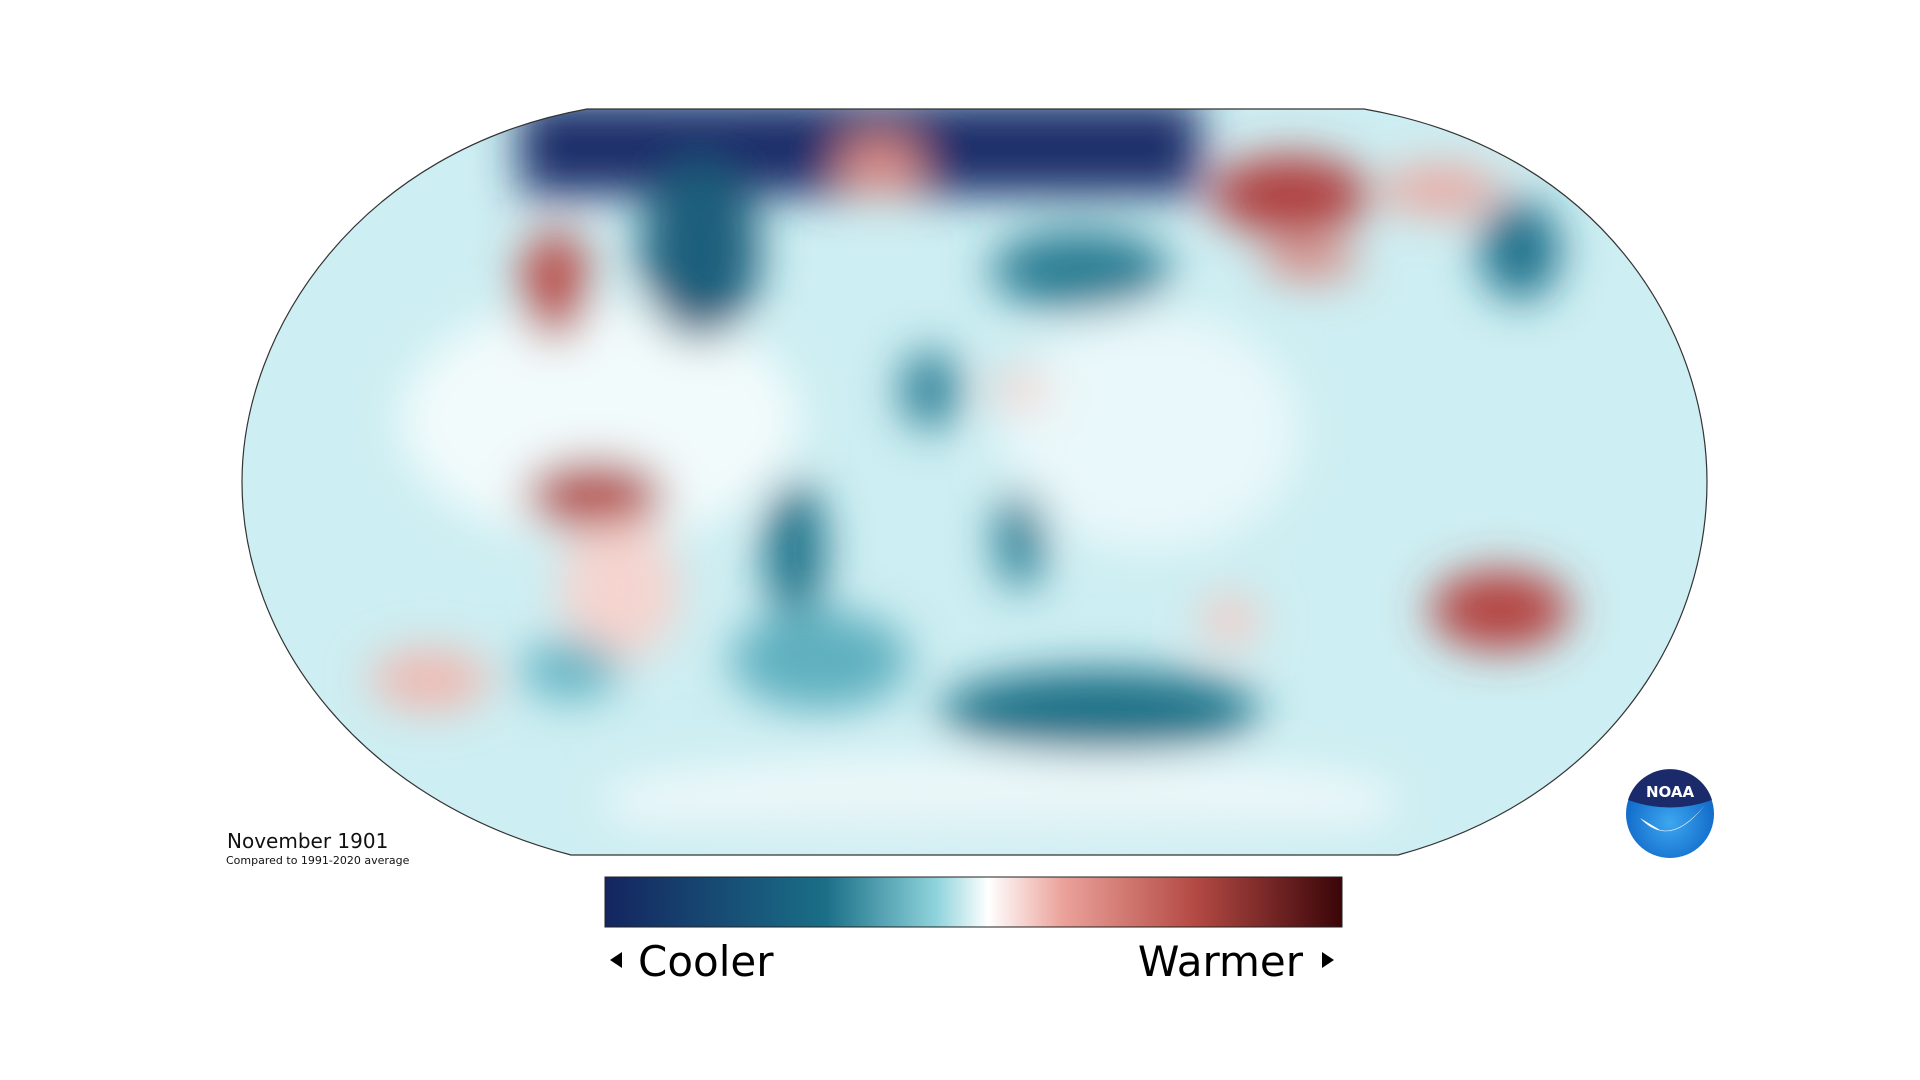  I want to click on cooler-arrow, so click(616, 960).